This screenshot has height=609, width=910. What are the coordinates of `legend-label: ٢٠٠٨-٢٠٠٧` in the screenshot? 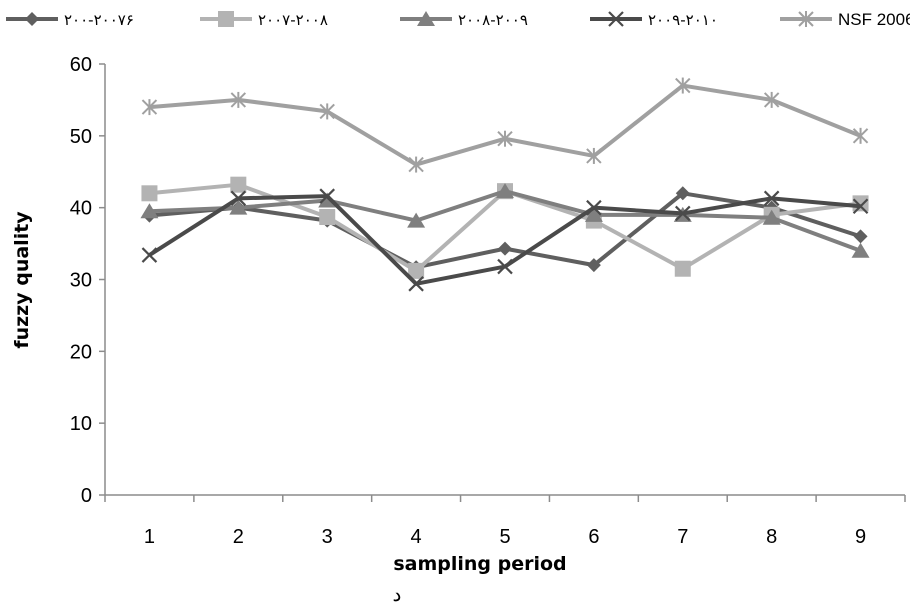 It's located at (293, 20).